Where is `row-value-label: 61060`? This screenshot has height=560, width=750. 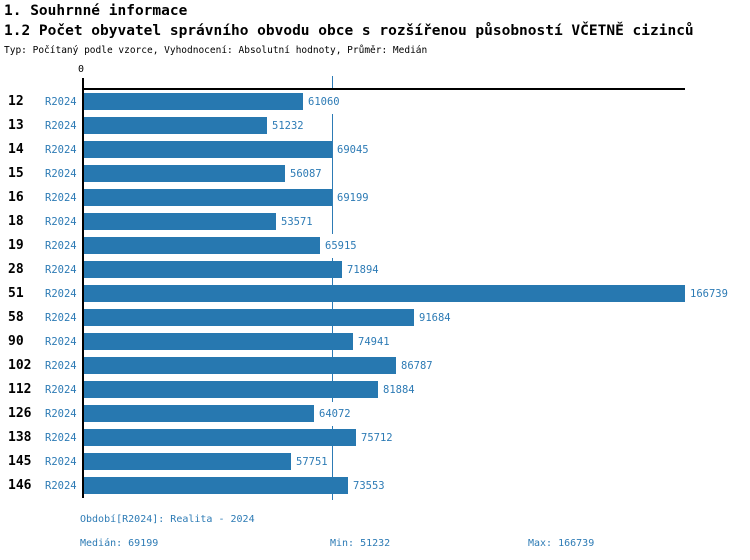
row-value-label: 61060 is located at coordinates (324, 102).